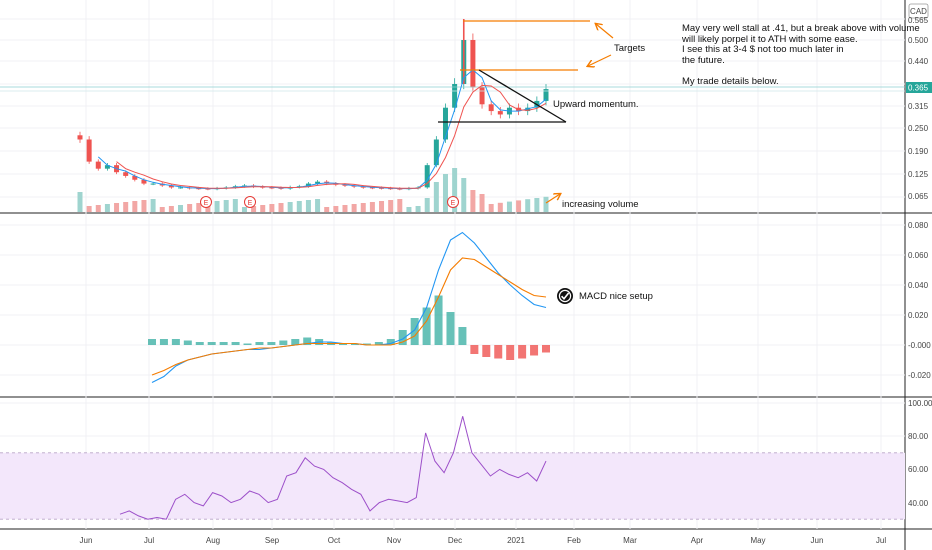 This screenshot has width=932, height=550. What do you see at coordinates (213, 540) in the screenshot?
I see `time-tick-aug: Aug` at bounding box center [213, 540].